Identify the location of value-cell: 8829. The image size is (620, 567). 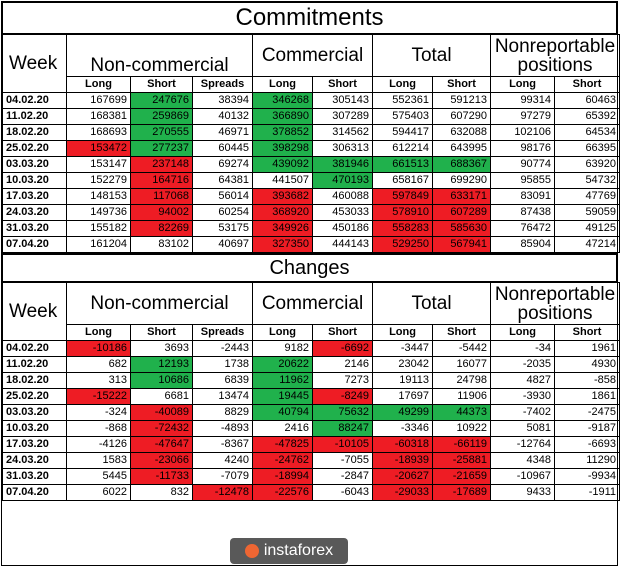
(222, 412).